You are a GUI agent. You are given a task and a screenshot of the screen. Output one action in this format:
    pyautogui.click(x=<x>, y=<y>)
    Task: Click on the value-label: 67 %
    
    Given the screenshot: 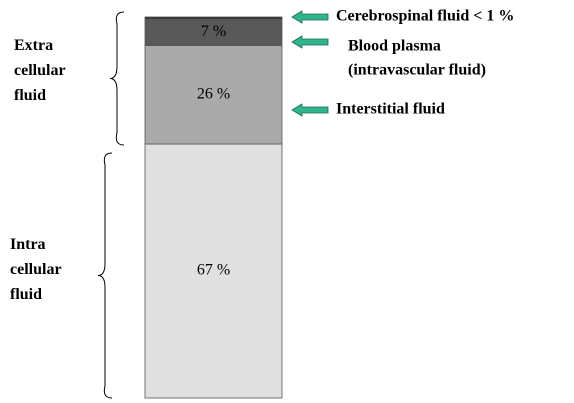 What is the action you would take?
    pyautogui.click(x=213, y=270)
    